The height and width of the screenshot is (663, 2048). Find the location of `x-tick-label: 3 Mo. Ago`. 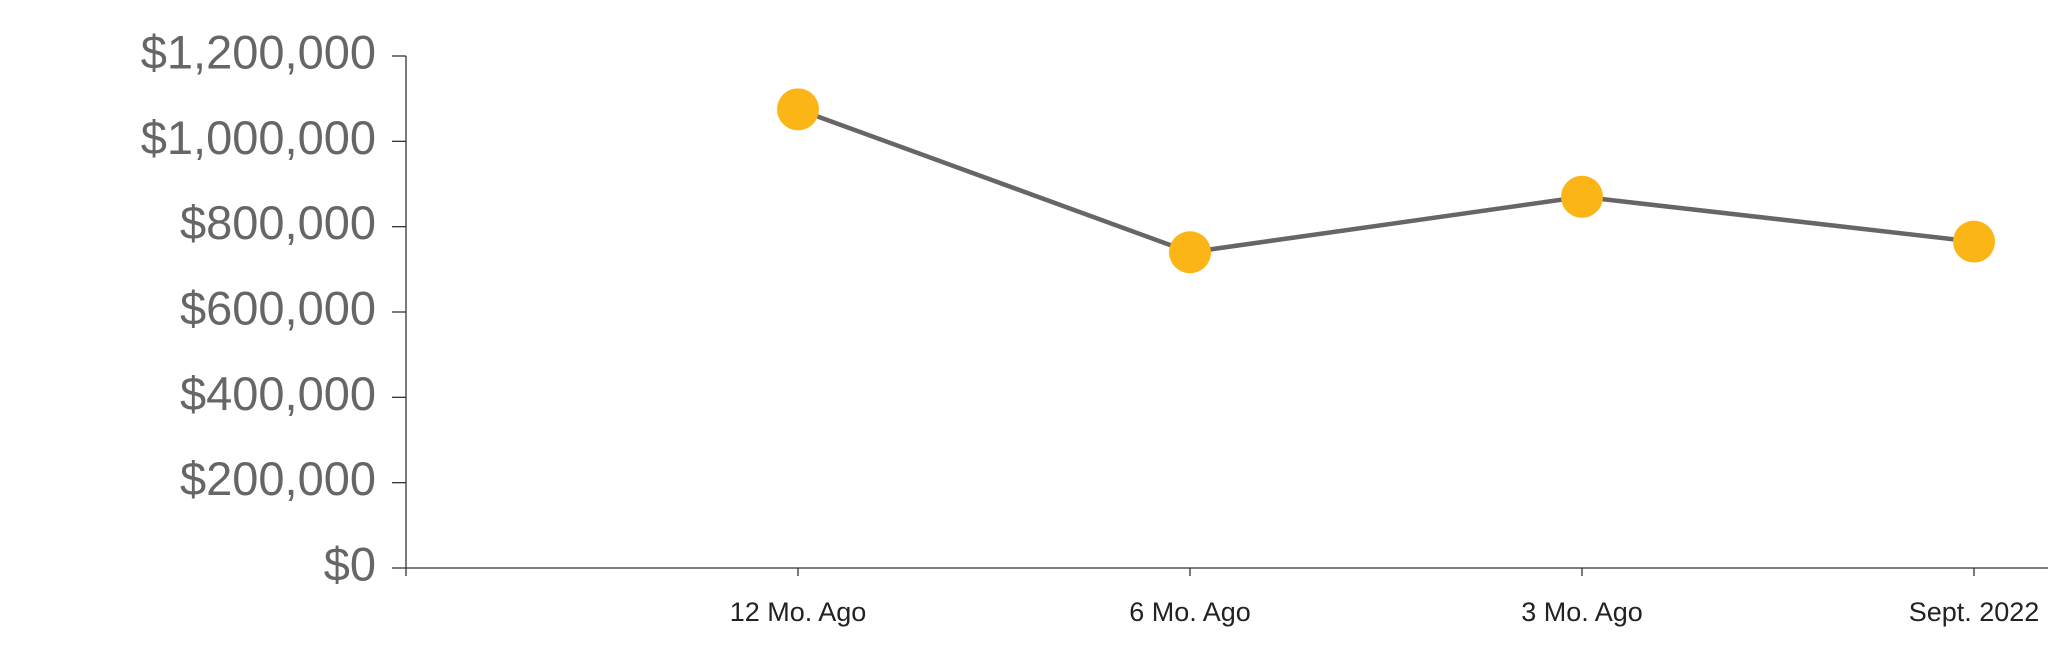

x-tick-label: 3 Mo. Ago is located at coordinates (1582, 612).